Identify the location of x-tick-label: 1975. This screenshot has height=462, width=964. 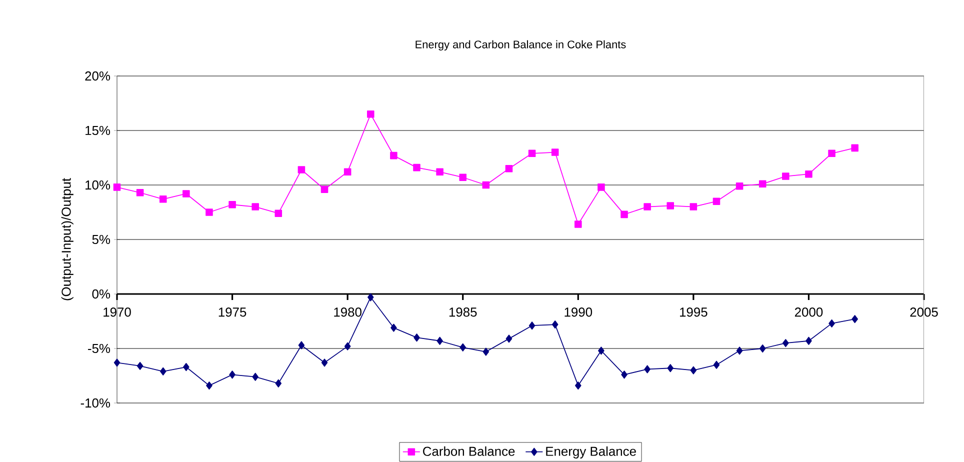
(232, 312).